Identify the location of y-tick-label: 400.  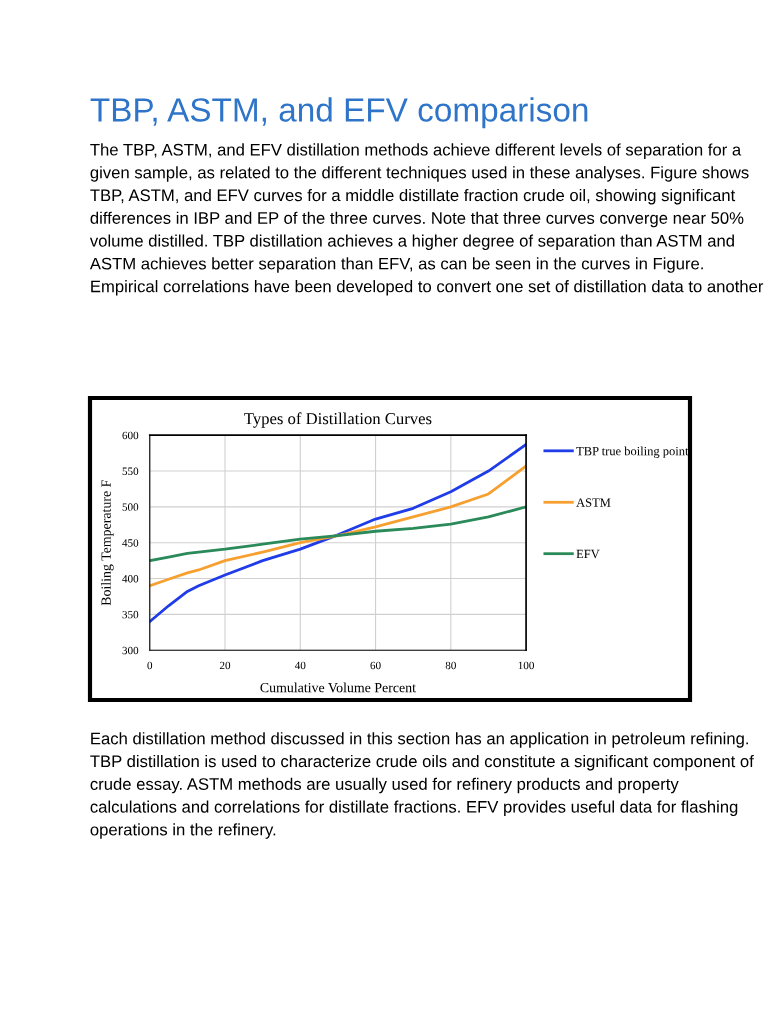
(130, 579).